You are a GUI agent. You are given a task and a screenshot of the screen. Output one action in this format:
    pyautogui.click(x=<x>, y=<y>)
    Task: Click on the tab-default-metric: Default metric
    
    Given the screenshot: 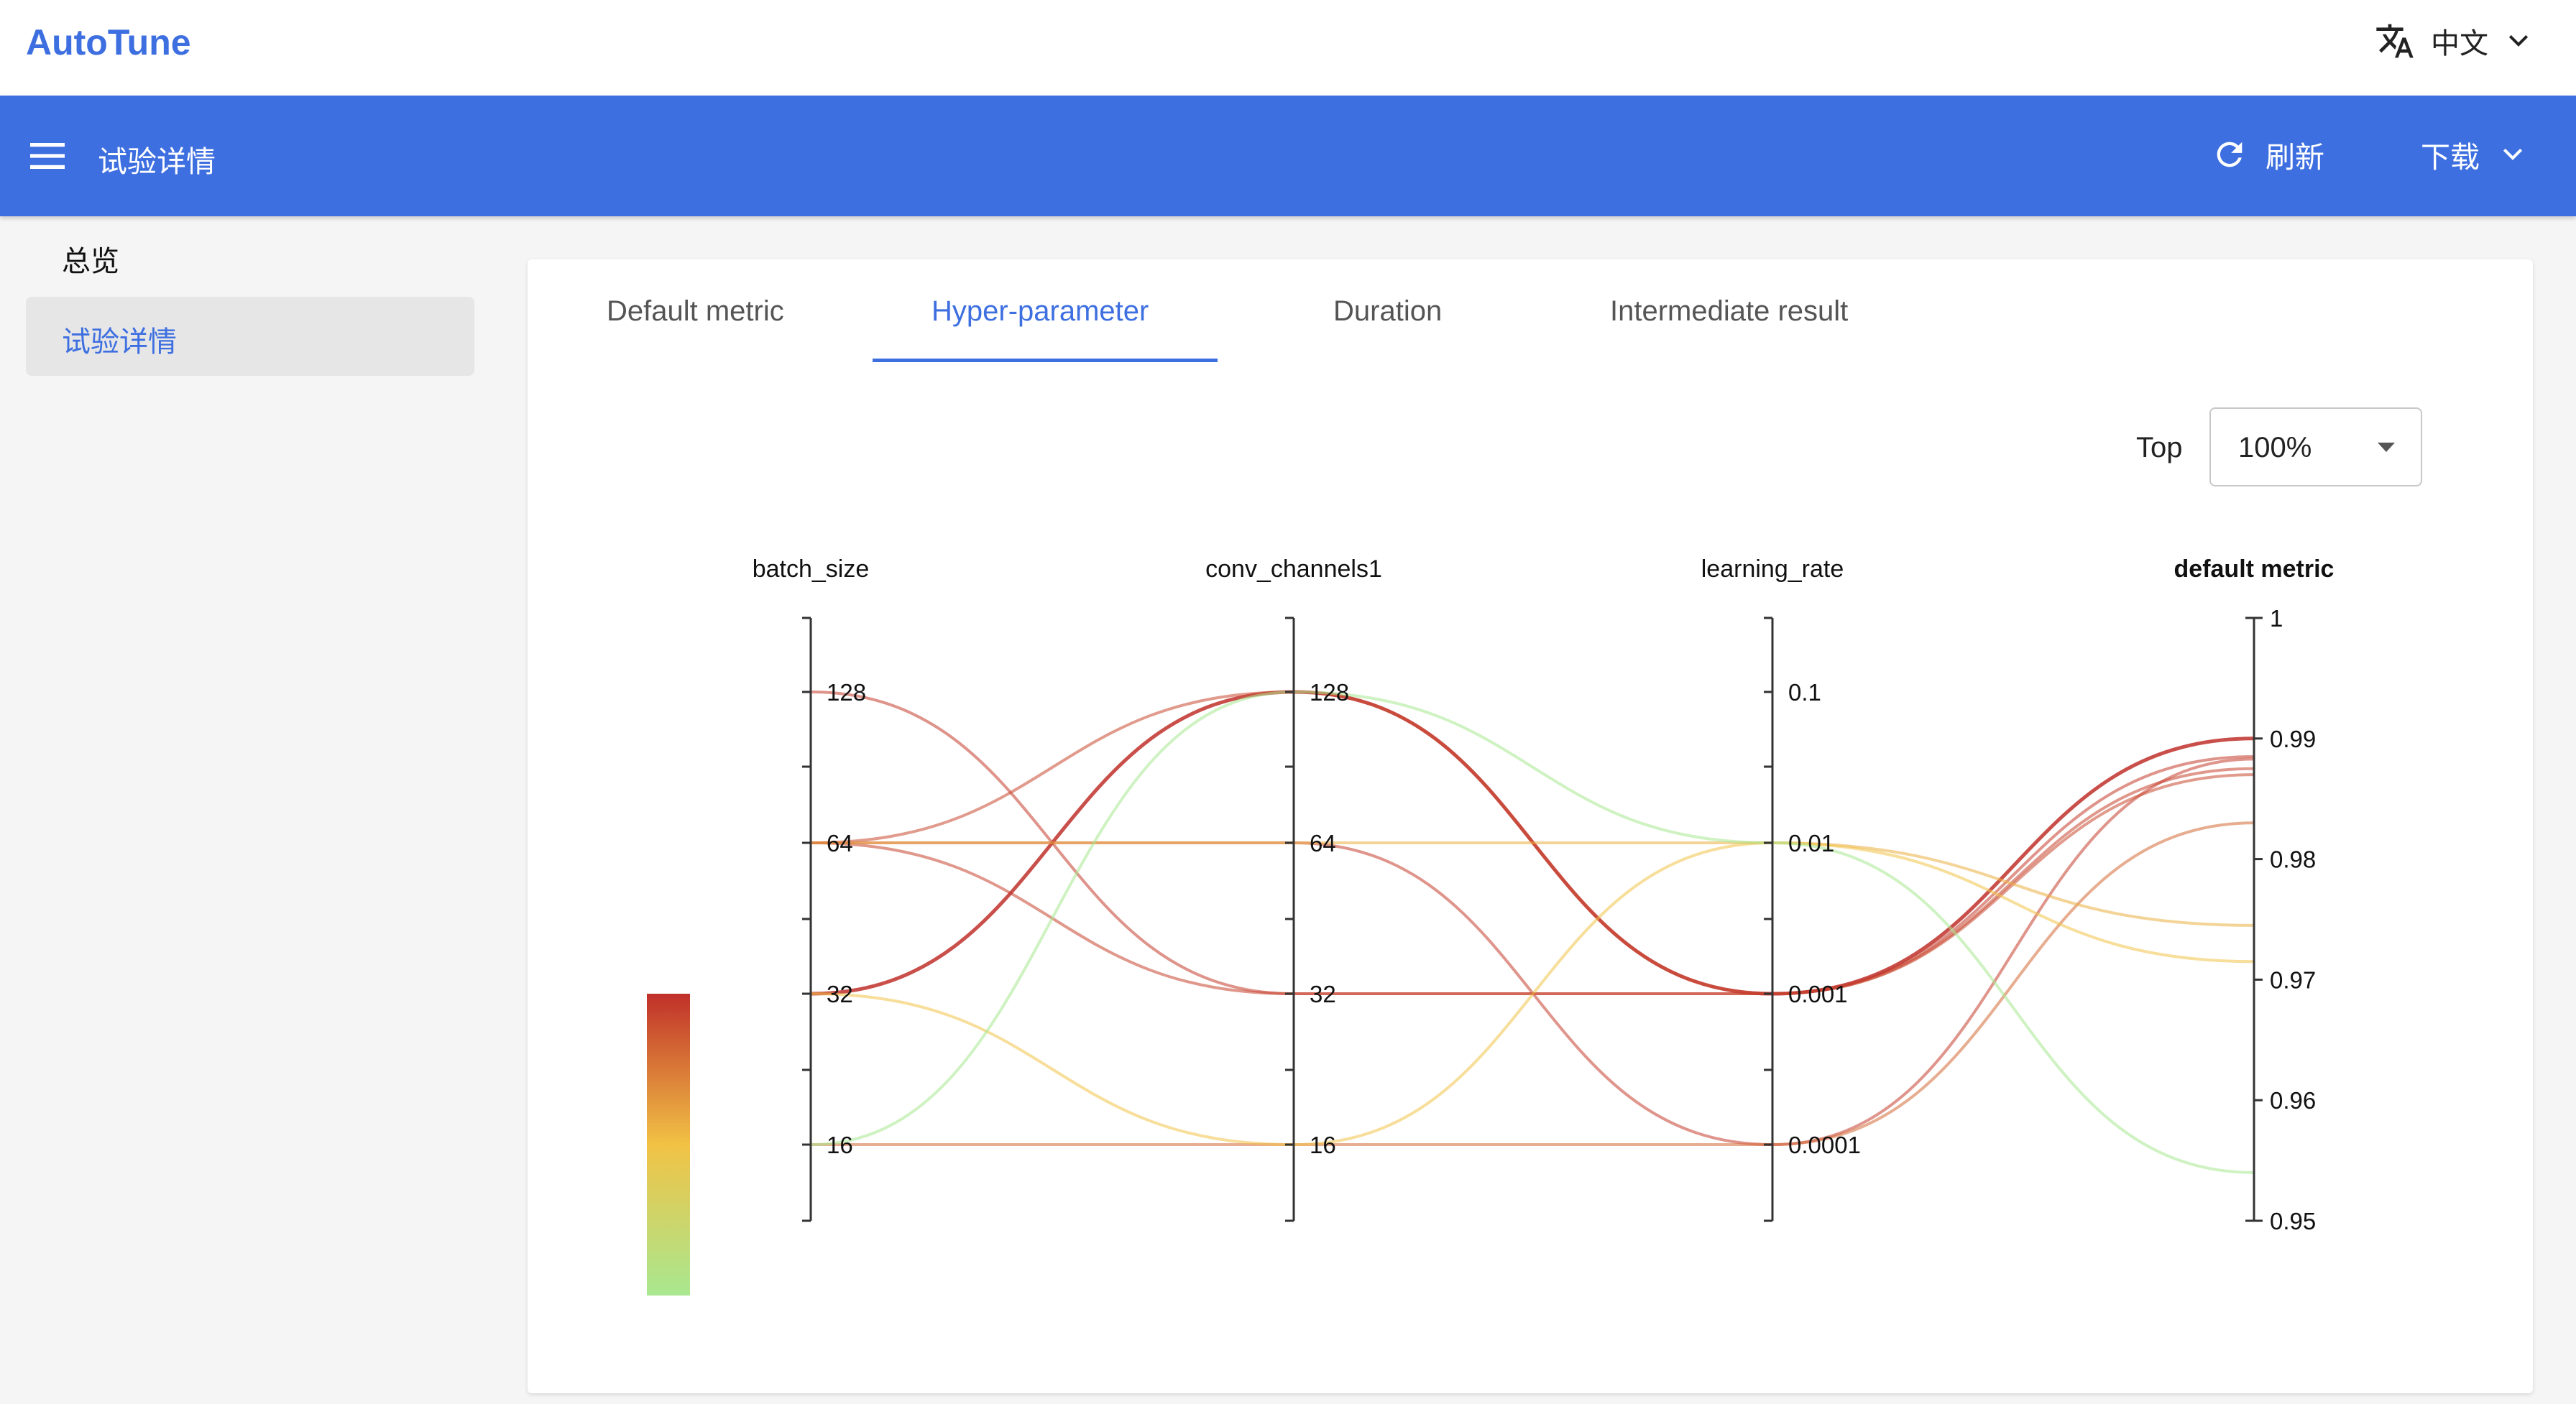 What is the action you would take?
    pyautogui.click(x=695, y=311)
    